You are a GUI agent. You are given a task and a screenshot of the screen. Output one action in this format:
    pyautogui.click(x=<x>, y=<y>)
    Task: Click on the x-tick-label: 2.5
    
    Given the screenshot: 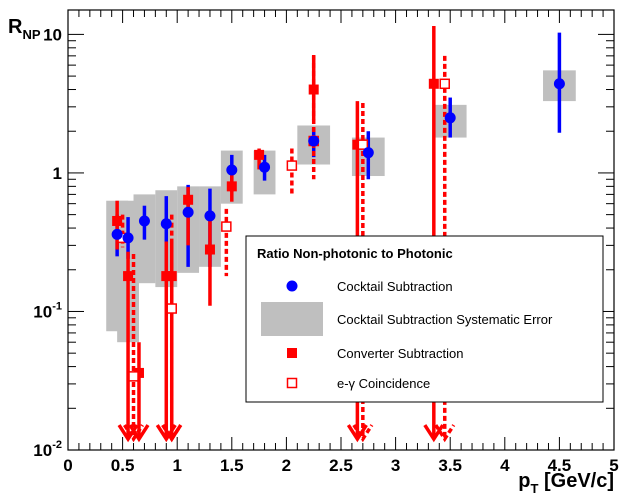 What is the action you would take?
    pyautogui.click(x=341, y=465)
    